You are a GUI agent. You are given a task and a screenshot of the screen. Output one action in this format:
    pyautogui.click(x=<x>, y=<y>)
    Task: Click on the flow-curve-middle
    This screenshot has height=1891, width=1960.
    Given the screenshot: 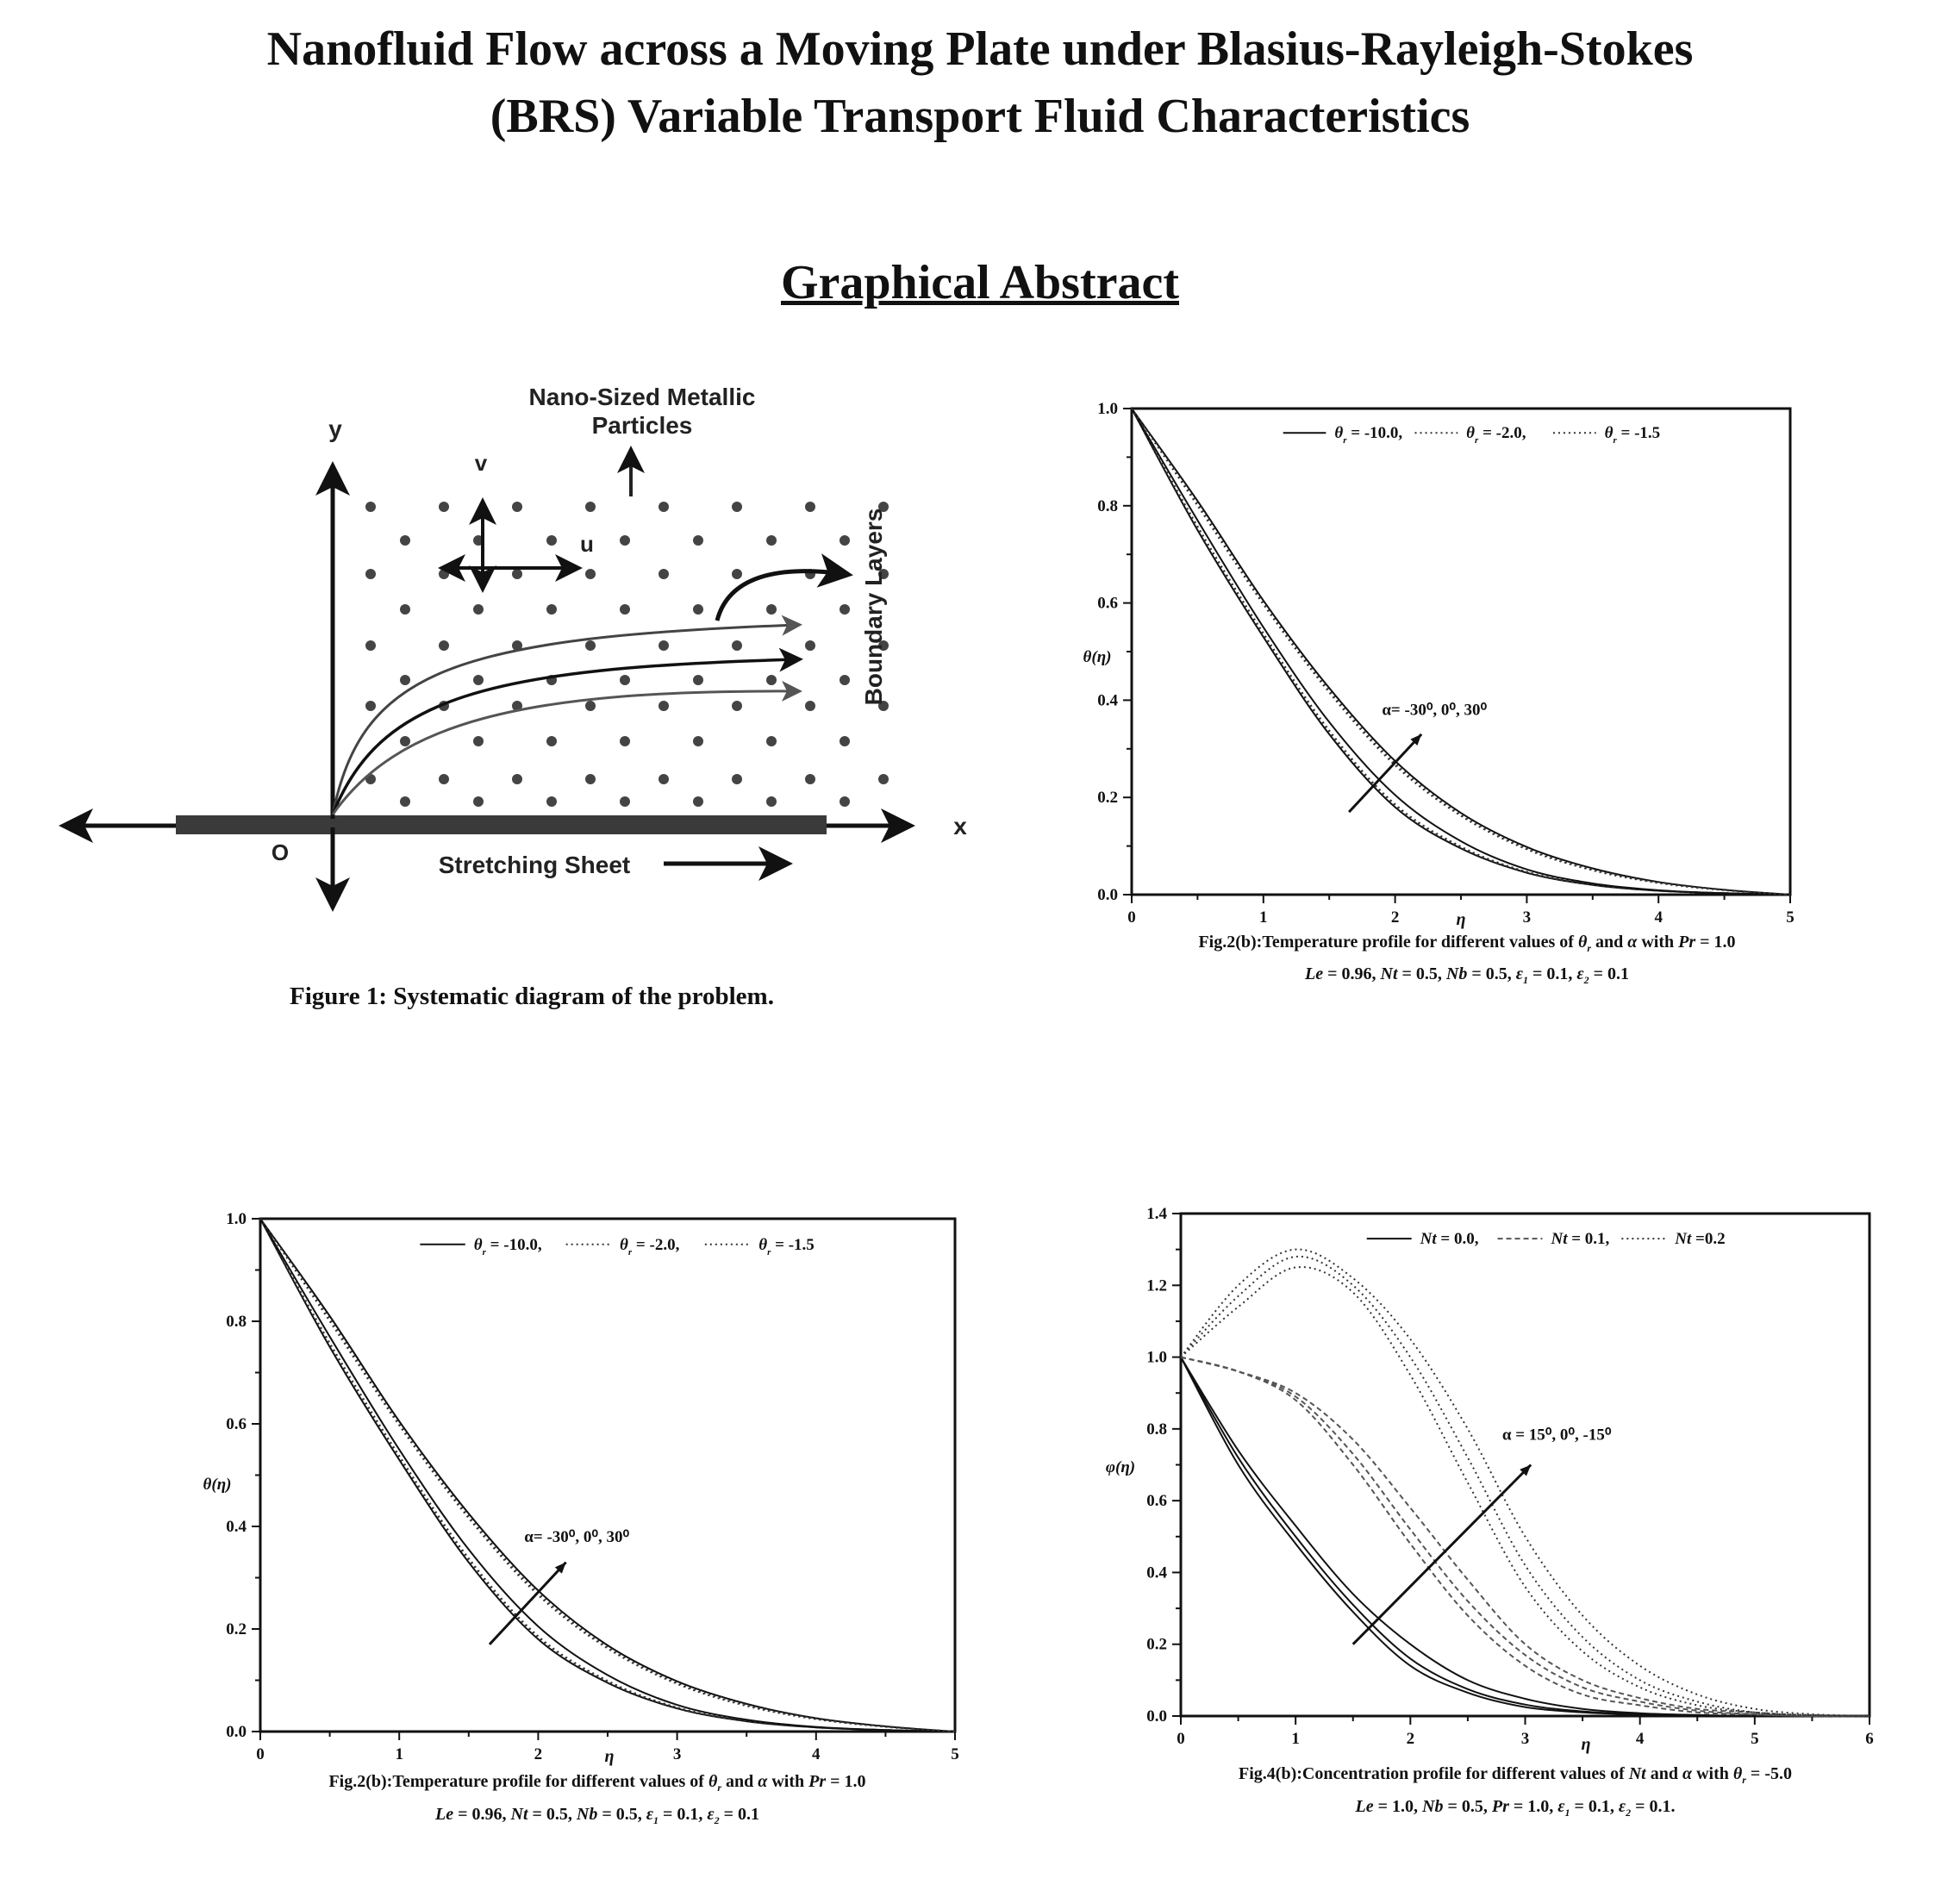 What is the action you would take?
    pyautogui.click(x=567, y=731)
    